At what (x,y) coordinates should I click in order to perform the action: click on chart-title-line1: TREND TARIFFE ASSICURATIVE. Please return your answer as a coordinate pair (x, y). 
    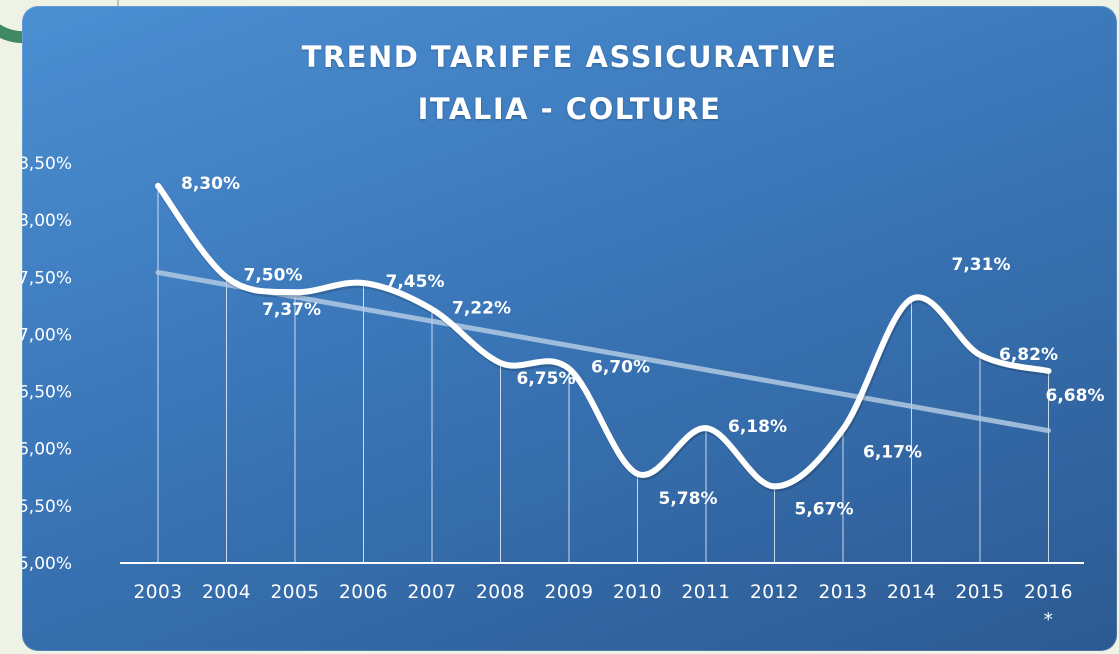
    Looking at the image, I should click on (569, 57).